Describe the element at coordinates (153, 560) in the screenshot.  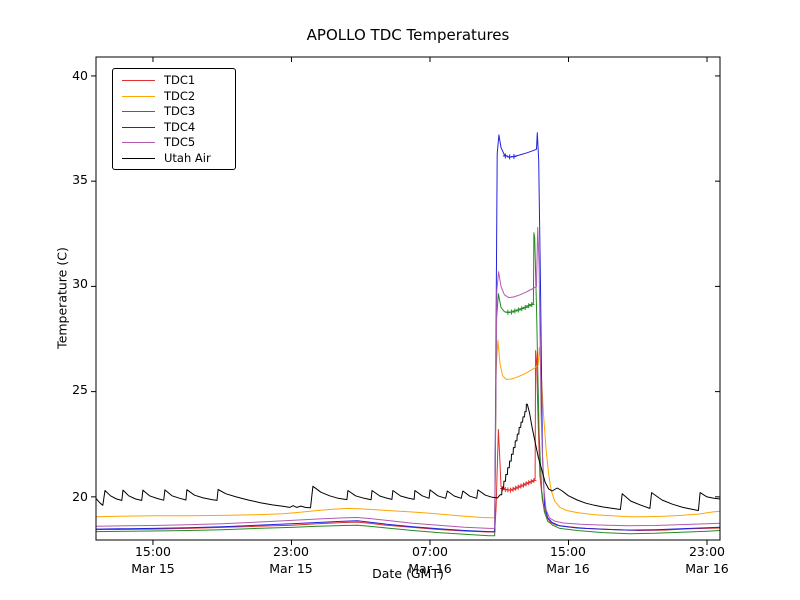
I see `x-tick-label-0: 15:00 Mar 15` at that location.